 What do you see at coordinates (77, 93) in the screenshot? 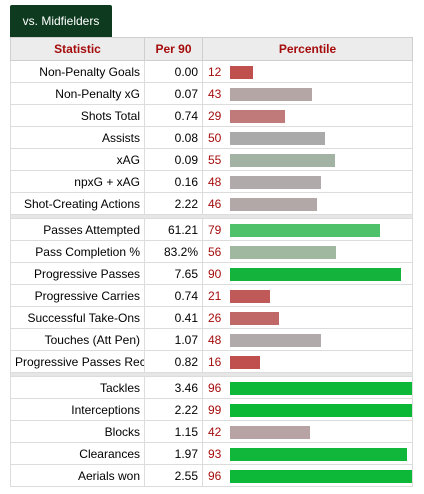
I see `stat-name: Non-Penalty xG` at bounding box center [77, 93].